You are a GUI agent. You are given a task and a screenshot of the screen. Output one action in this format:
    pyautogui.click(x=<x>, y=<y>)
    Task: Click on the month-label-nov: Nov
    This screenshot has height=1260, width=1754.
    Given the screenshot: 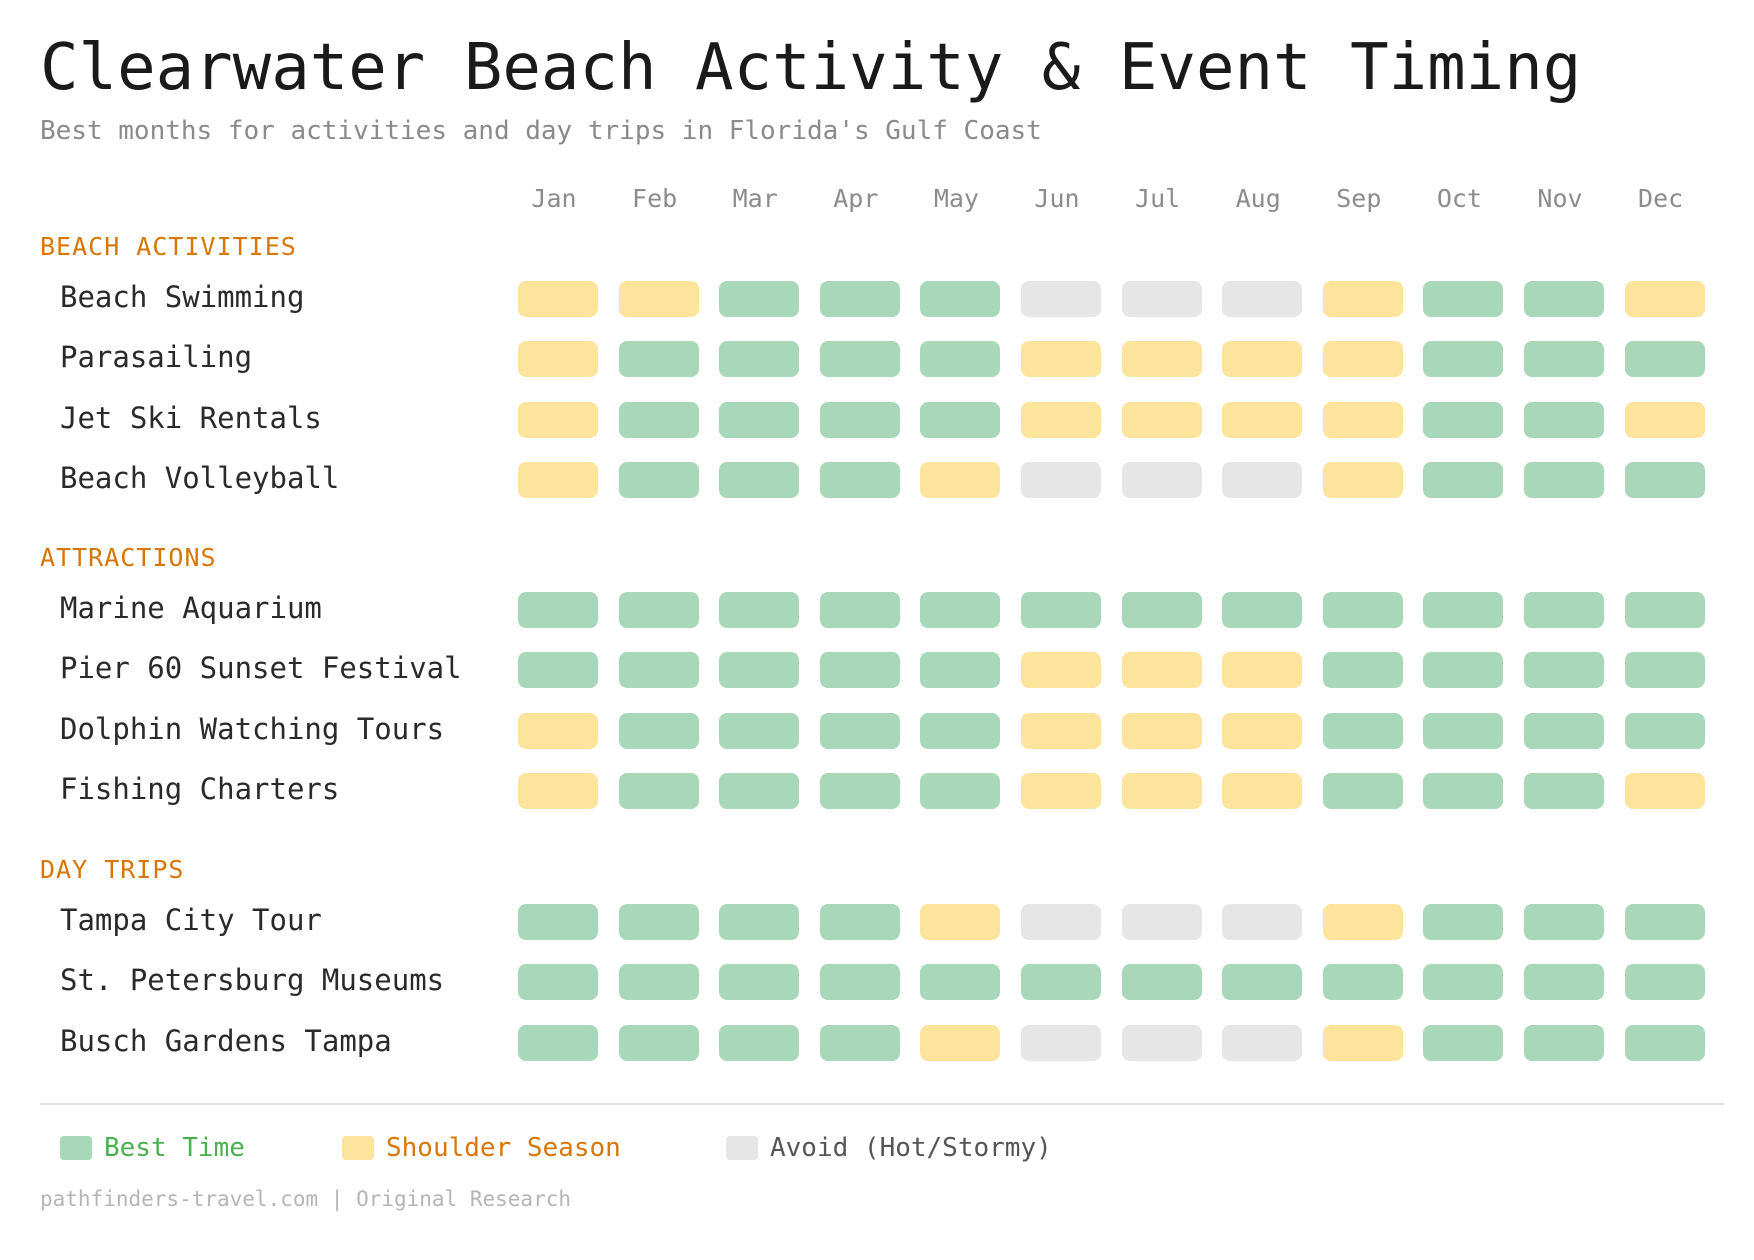 What is the action you would take?
    pyautogui.click(x=1560, y=198)
    